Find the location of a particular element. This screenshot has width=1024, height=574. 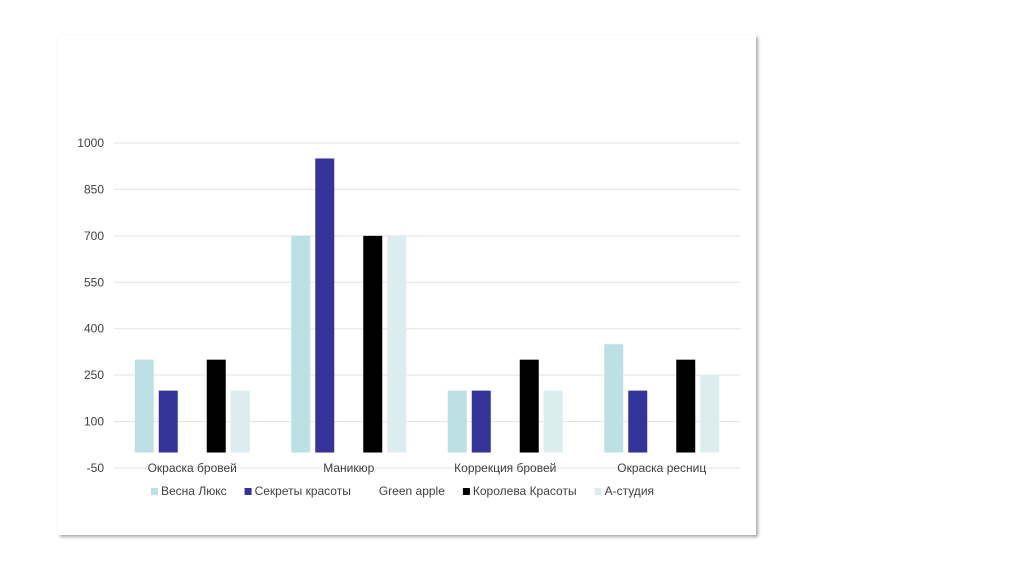

legend-item: Green apple is located at coordinates (406, 491).